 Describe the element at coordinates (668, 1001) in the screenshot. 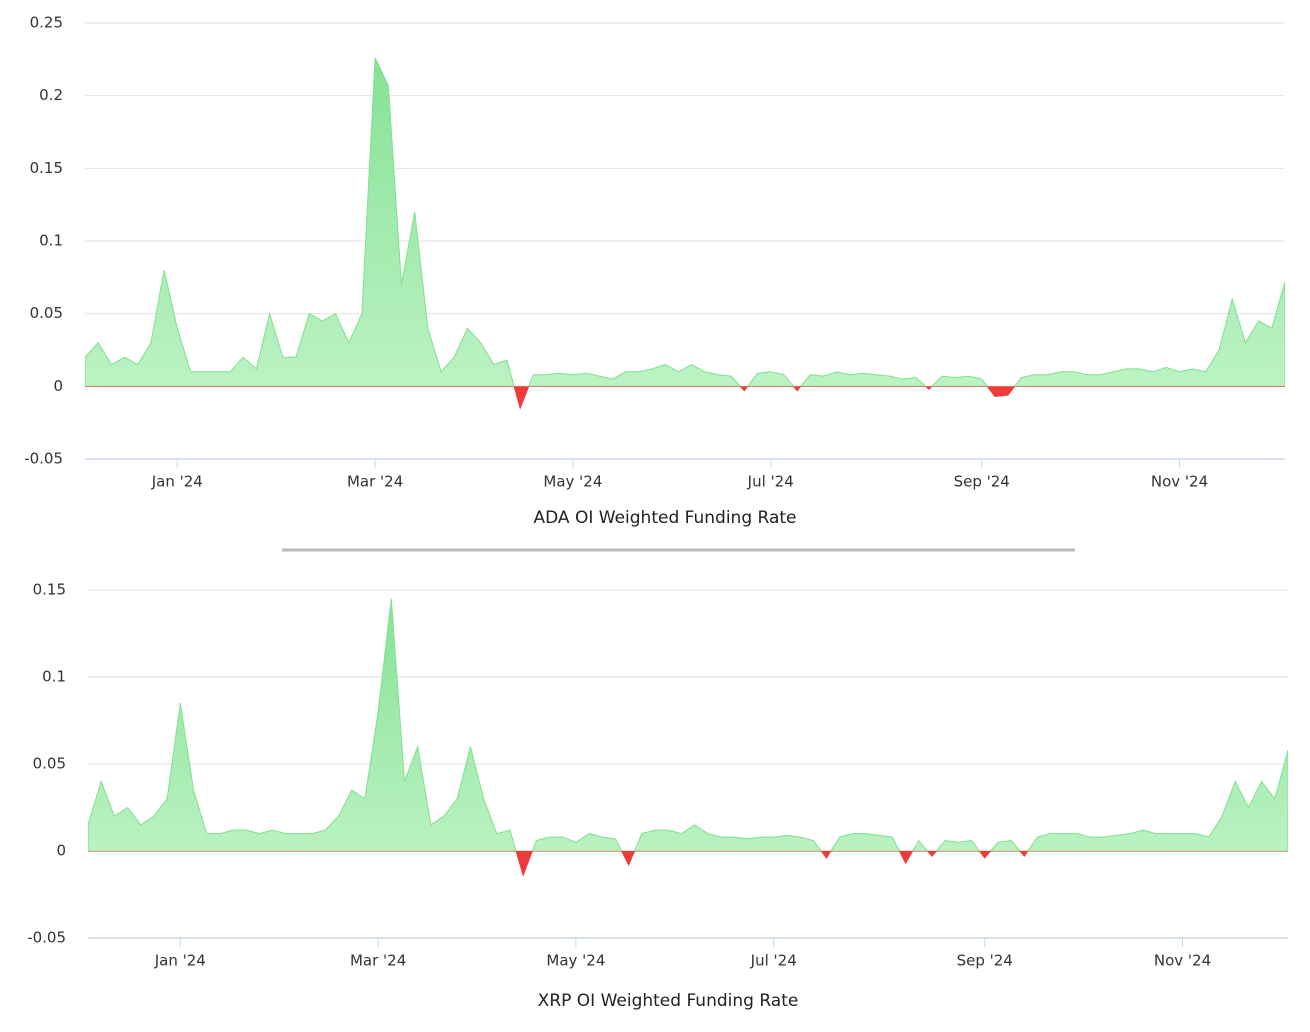

I see `chart-title: XRP OI Weighted Funding Rate` at that location.